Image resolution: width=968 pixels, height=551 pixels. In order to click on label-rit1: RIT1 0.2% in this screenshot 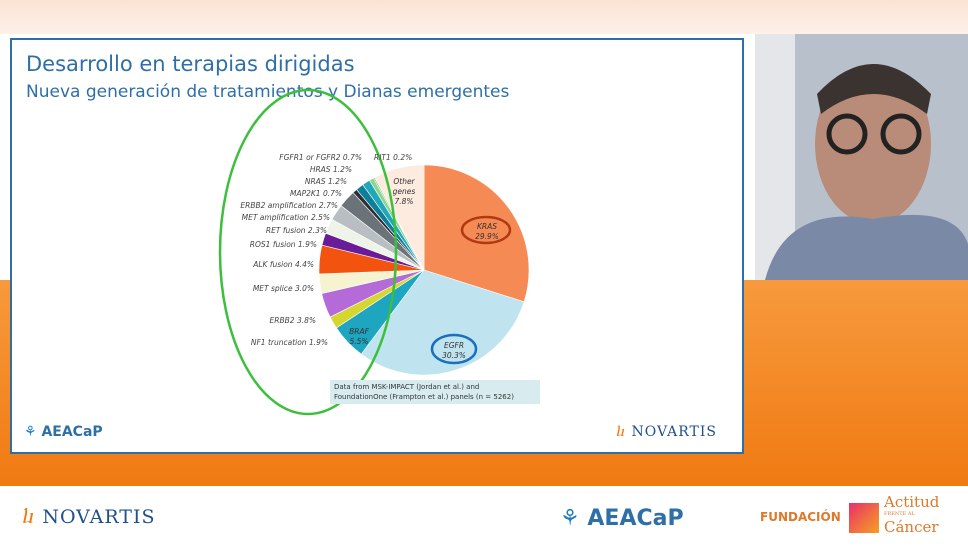, I will do `click(393, 157)`.